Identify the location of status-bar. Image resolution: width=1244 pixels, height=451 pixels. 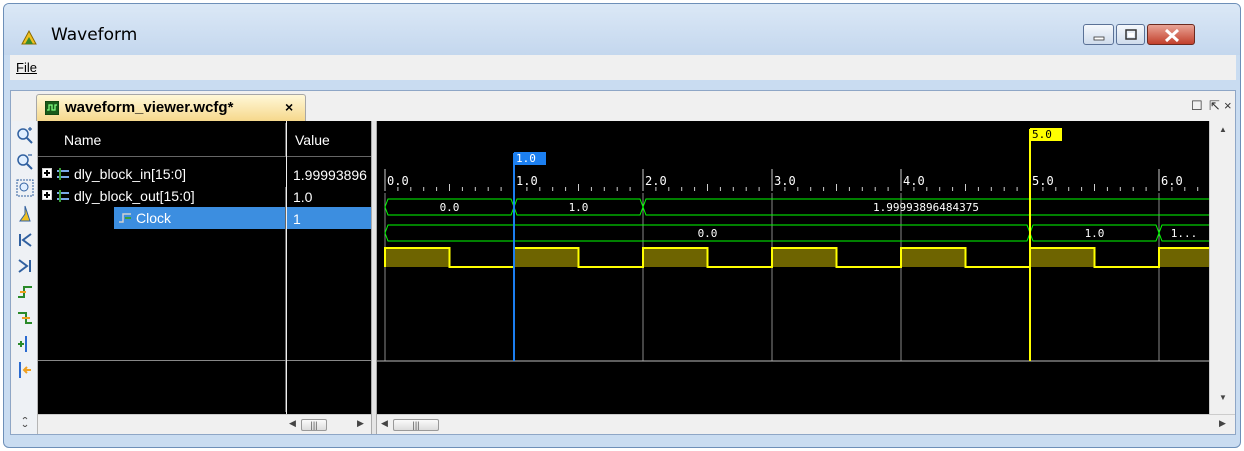
(623, 441).